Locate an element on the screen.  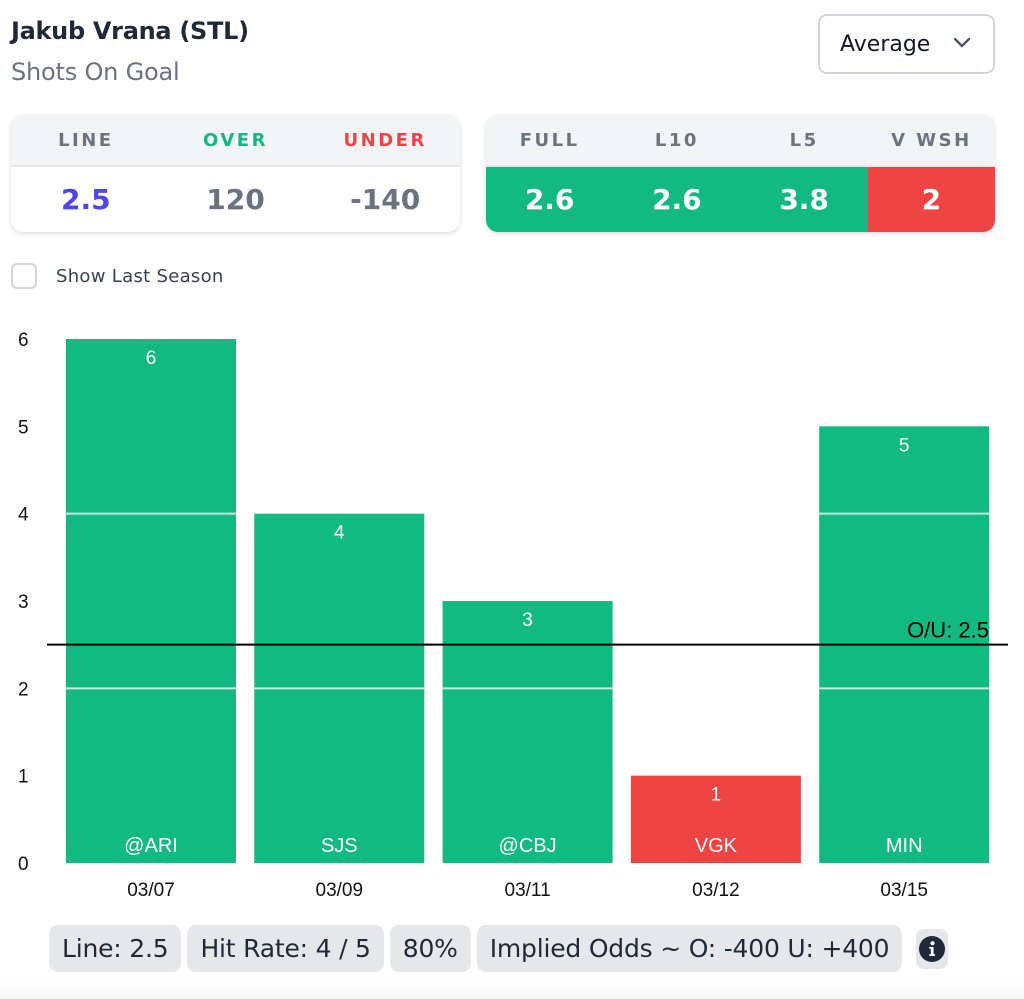
full-average-value: 2.6 is located at coordinates (550, 199).